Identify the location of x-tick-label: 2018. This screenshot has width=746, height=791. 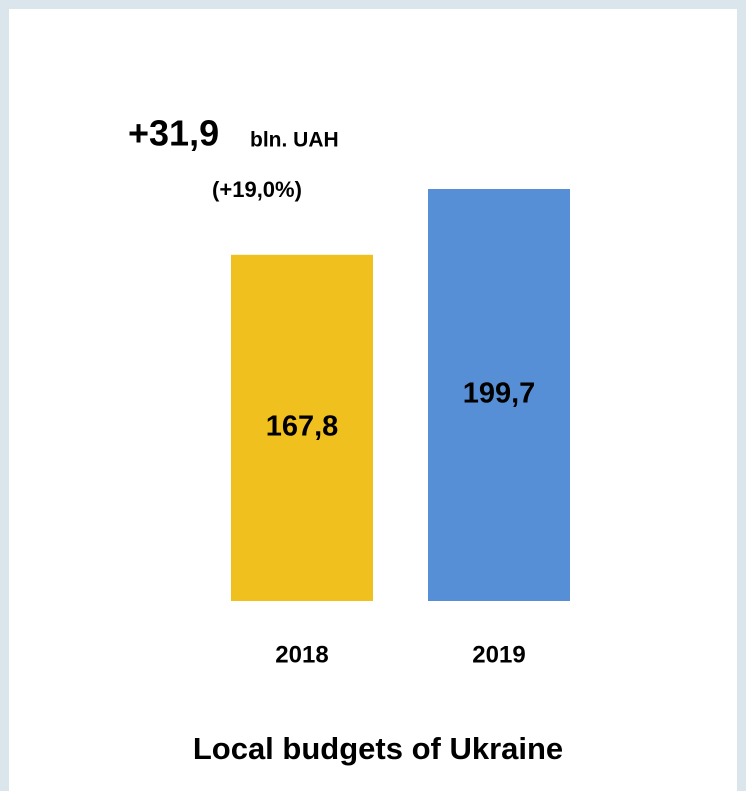
(301, 654).